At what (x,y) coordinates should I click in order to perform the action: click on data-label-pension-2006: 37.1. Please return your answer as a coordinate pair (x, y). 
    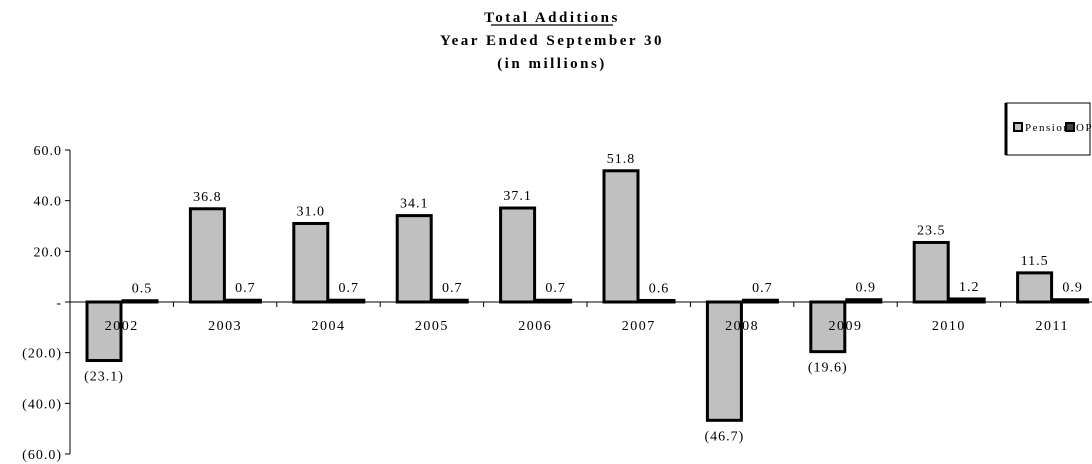
    Looking at the image, I should click on (517, 196).